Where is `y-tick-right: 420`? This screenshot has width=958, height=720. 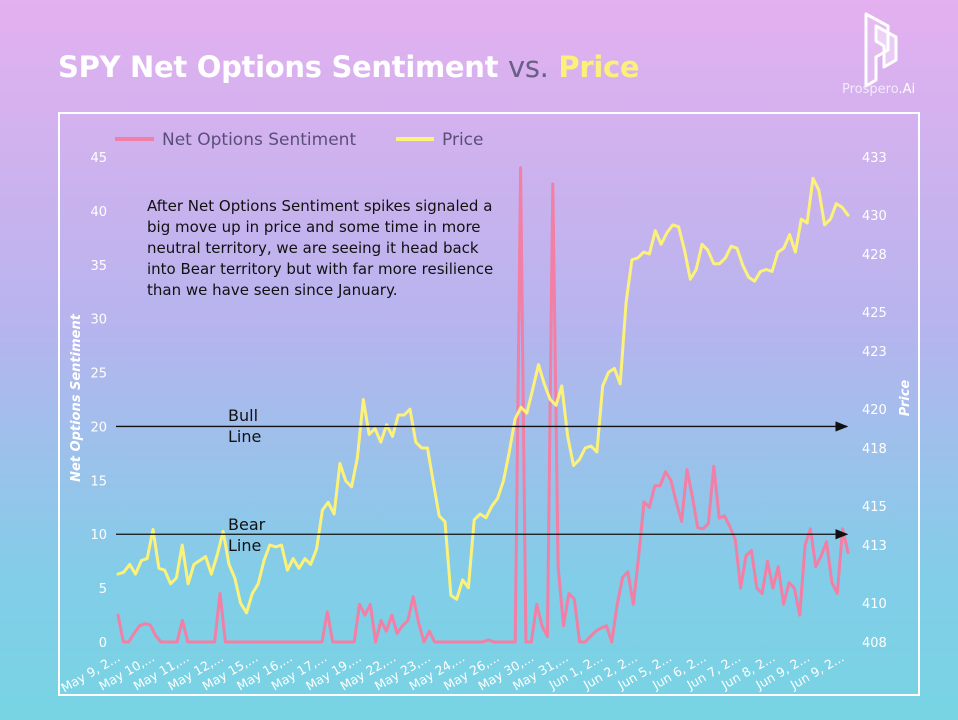
y-tick-right: 420 is located at coordinates (874, 410).